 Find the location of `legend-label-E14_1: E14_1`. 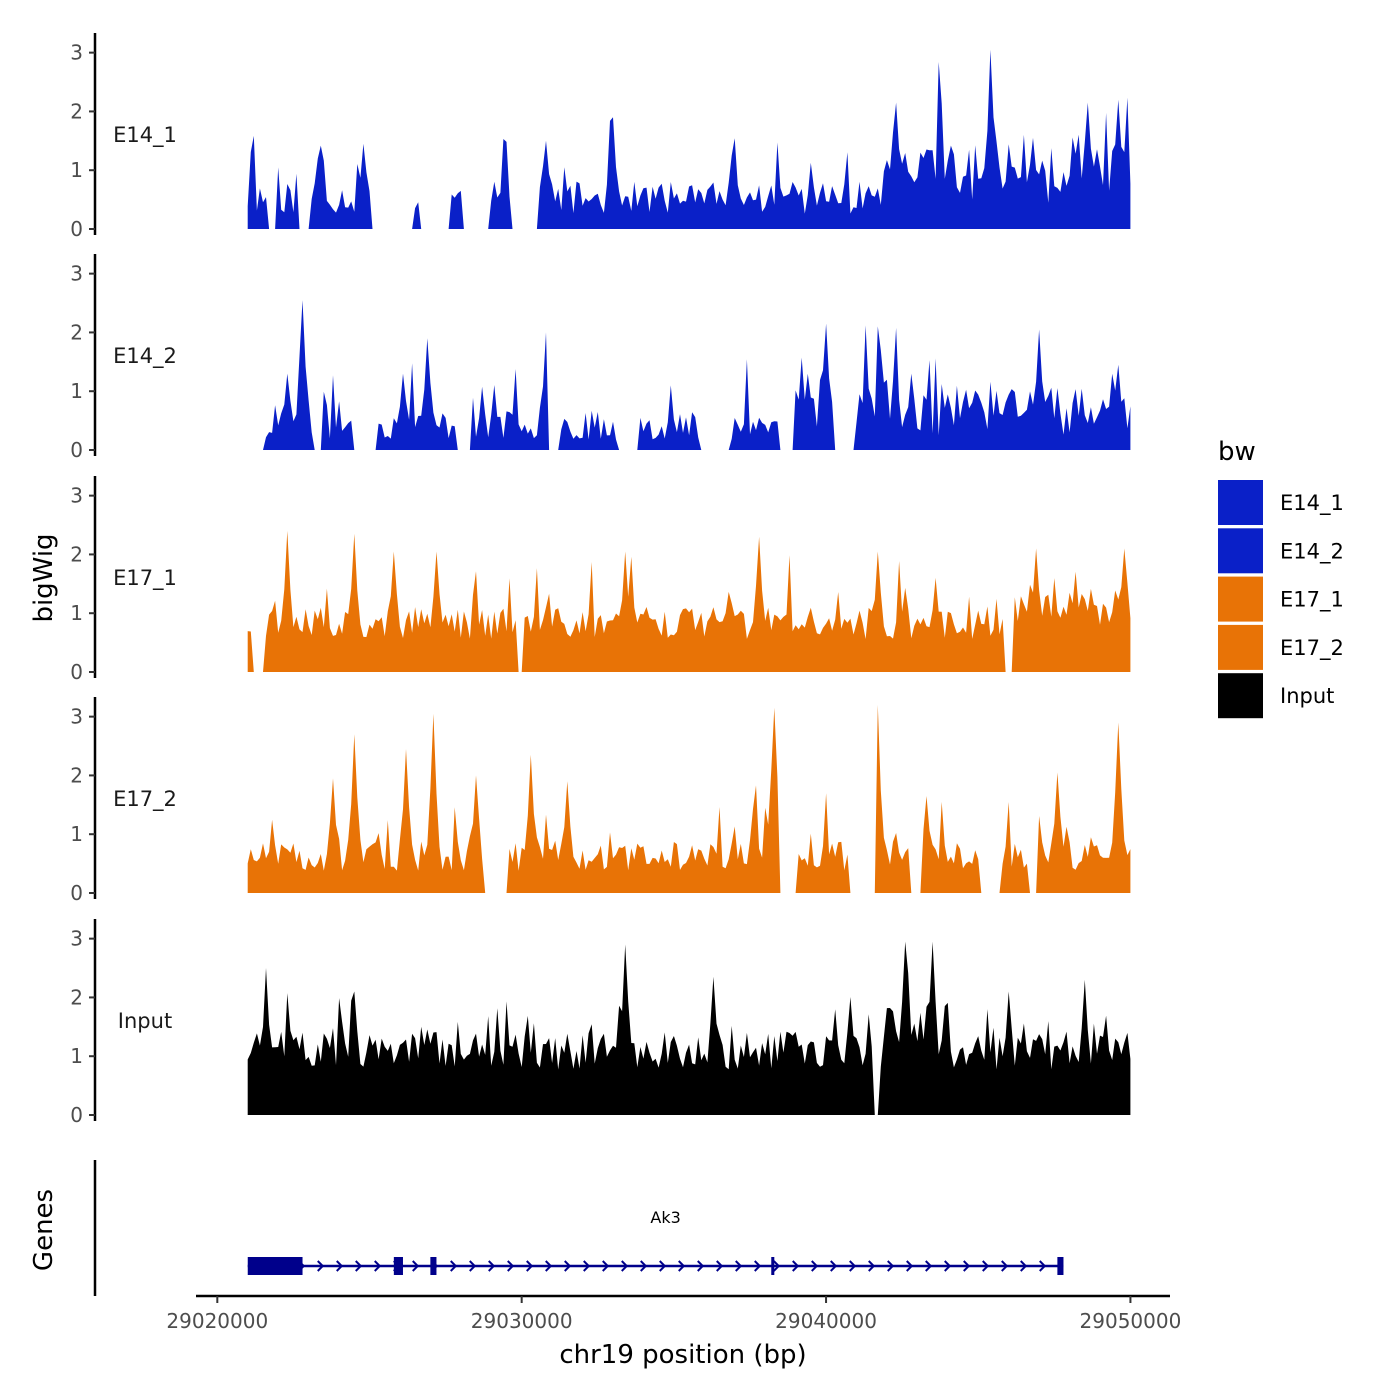

legend-label-E14_1: E14_1 is located at coordinates (1312, 503).